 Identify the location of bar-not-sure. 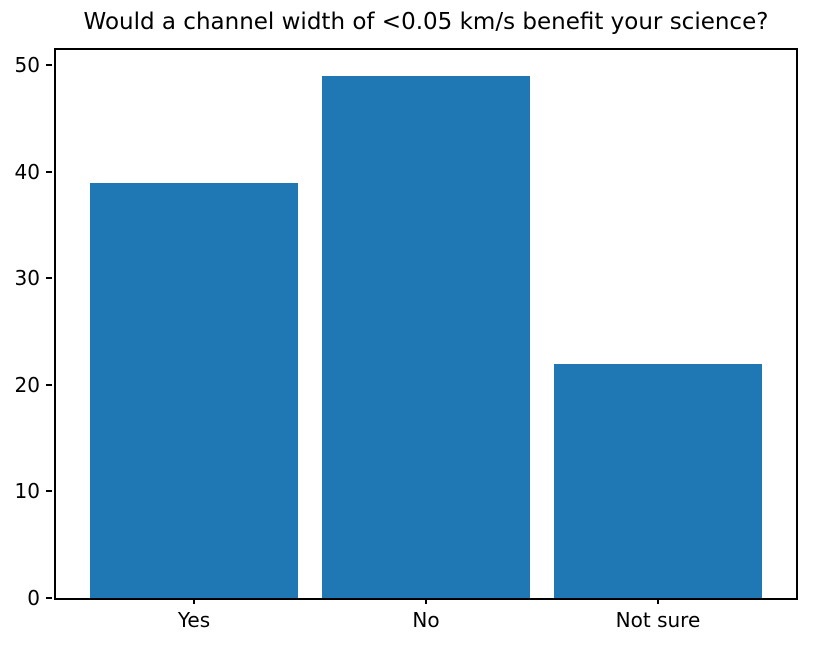
(658, 480).